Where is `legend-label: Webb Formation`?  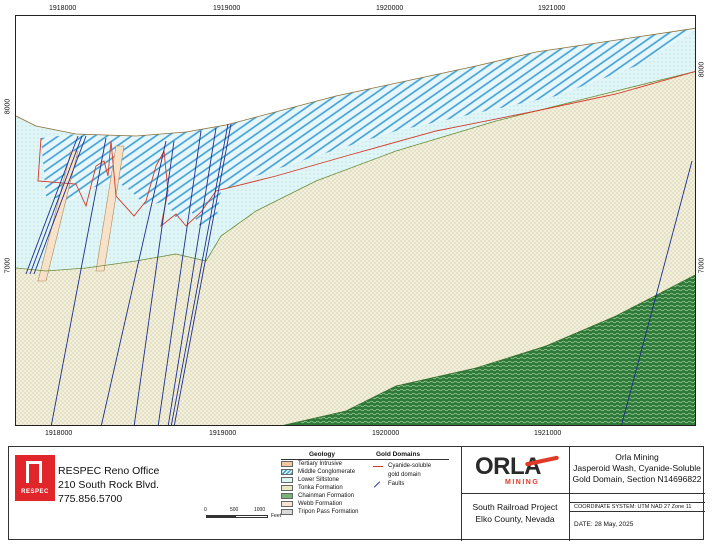 legend-label: Webb Formation is located at coordinates (320, 504).